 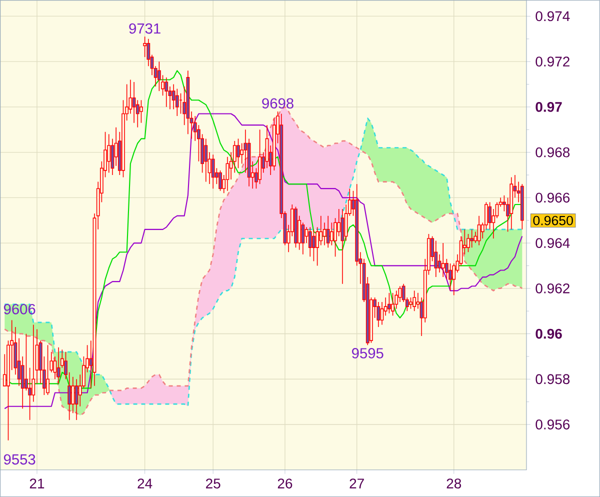 I want to click on y-tick-label: 0.974, so click(x=553, y=16).